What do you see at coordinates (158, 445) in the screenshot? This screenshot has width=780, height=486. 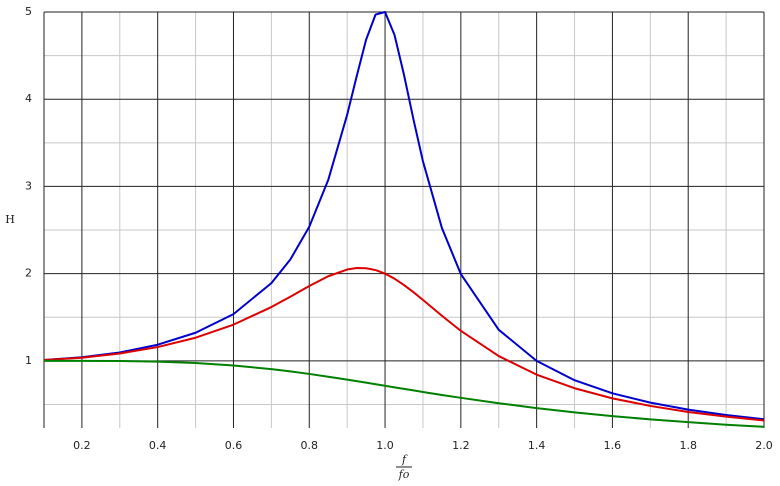 I see `x-tick-label: 0.4` at bounding box center [158, 445].